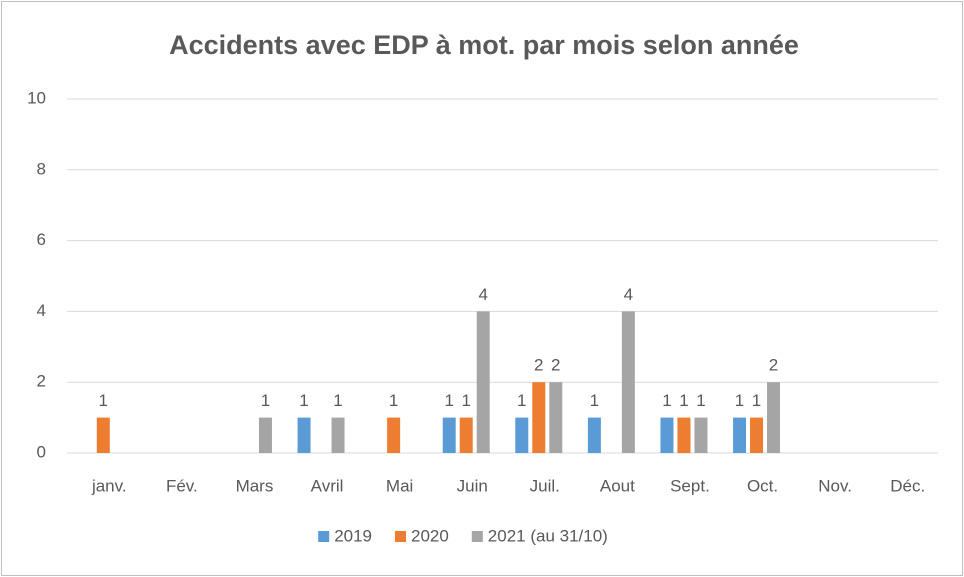 The height and width of the screenshot is (577, 964). Describe the element at coordinates (545, 485) in the screenshot. I see `x-tick-label: Juil.` at that location.